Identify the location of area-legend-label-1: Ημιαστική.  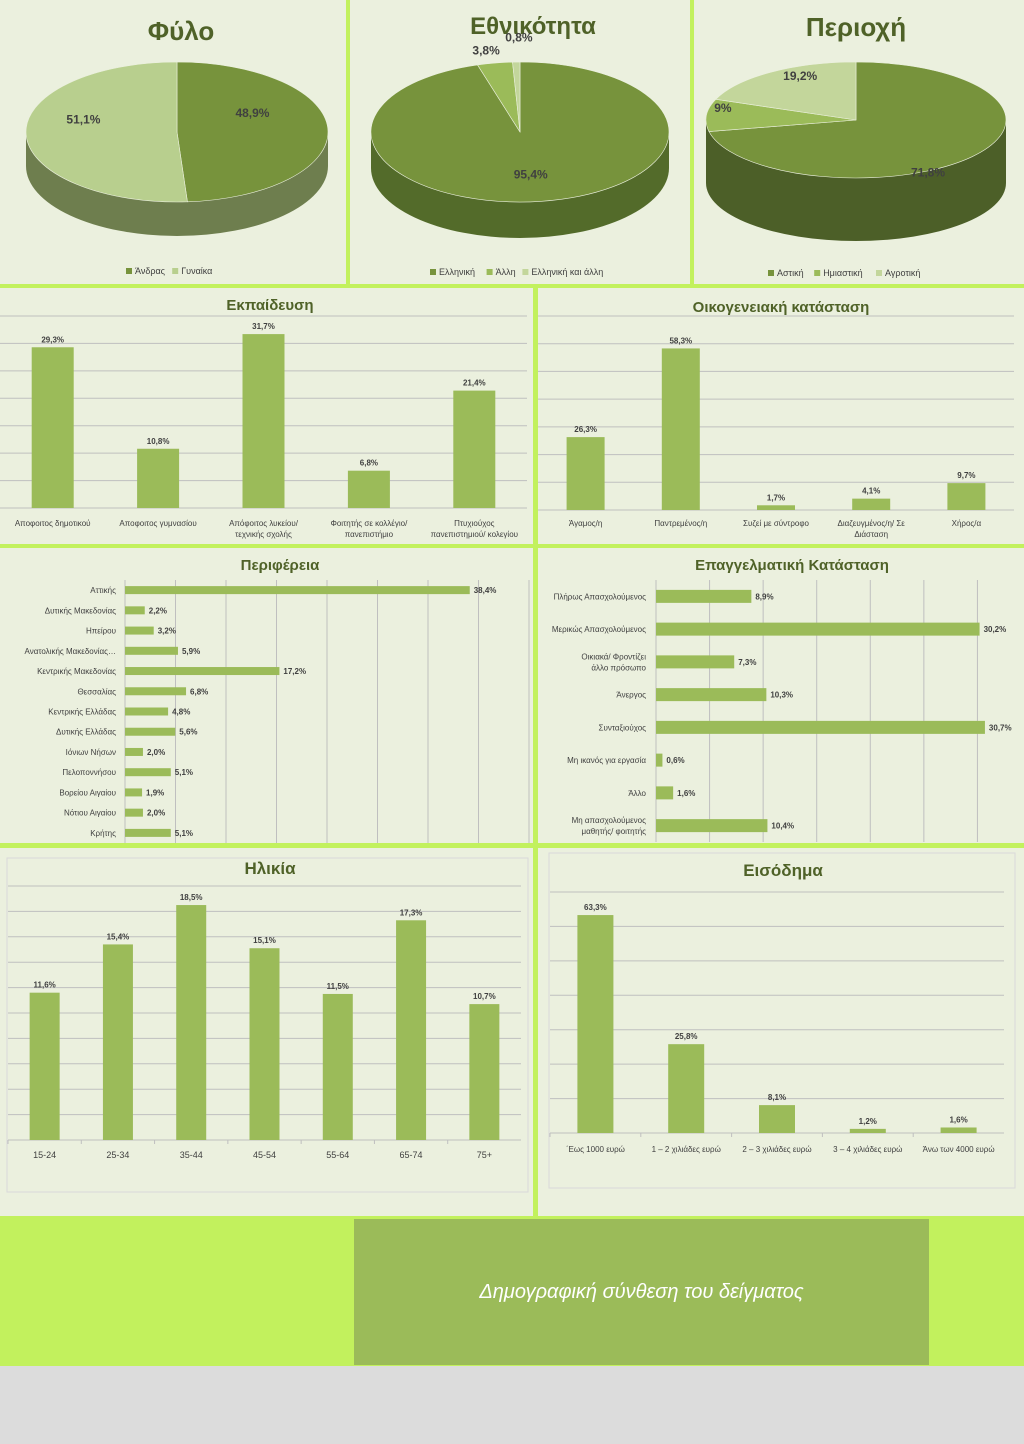
(843, 273).